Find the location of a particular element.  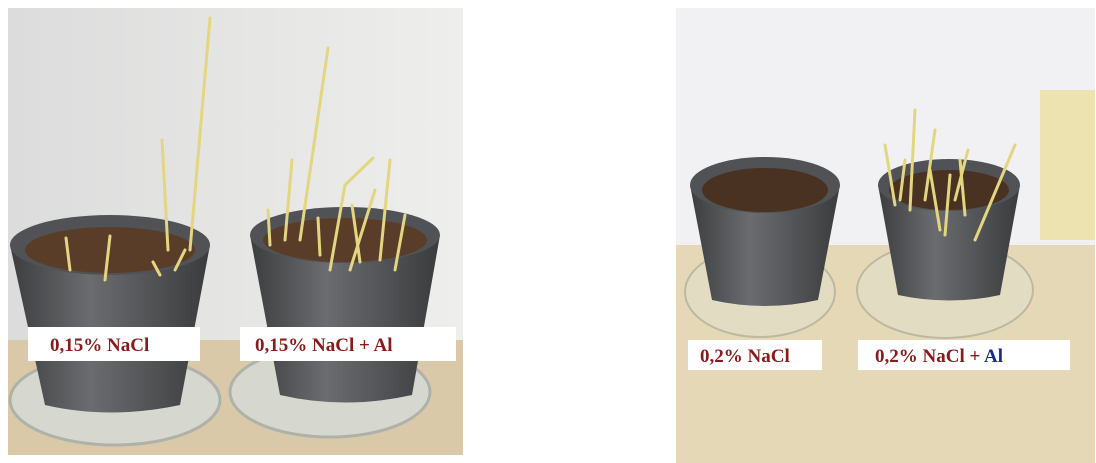

label: 0,15% NaCl + Al is located at coordinates (324, 345).